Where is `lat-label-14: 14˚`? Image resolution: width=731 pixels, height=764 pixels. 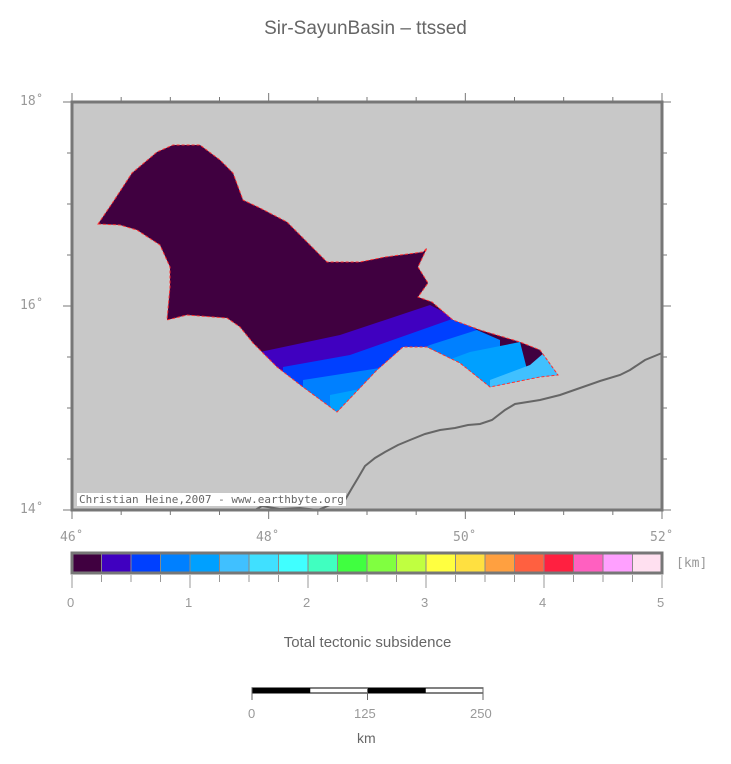 lat-label-14: 14˚ is located at coordinates (32, 509).